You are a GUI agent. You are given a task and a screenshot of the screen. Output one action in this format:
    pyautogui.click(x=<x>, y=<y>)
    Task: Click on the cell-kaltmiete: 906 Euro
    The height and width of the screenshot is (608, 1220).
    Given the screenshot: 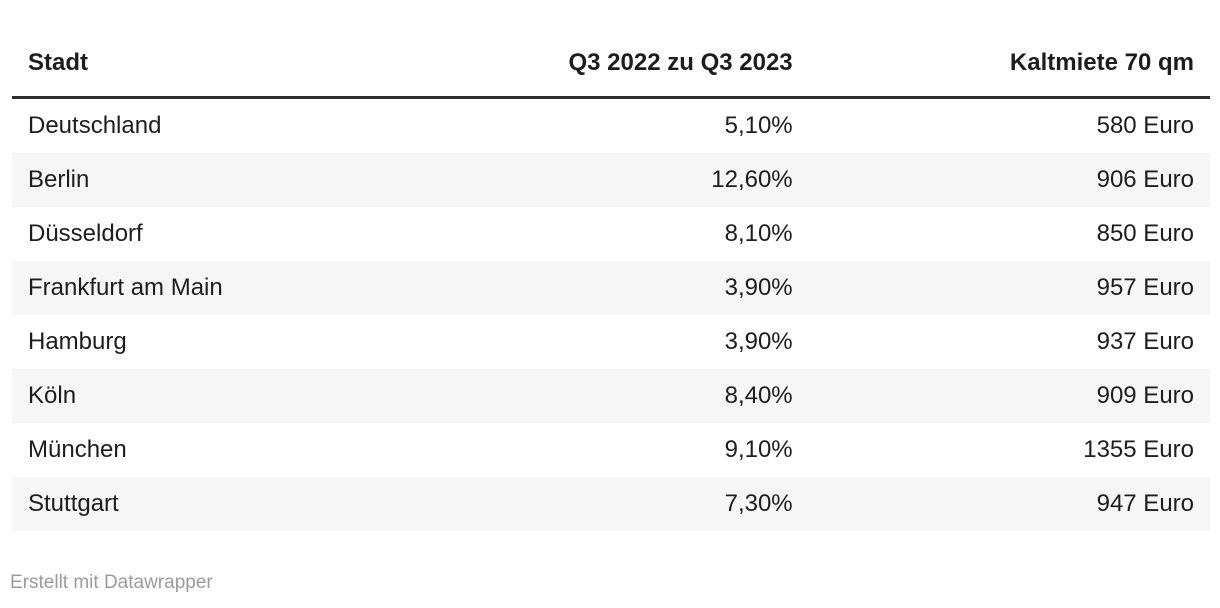 What is the action you would take?
    pyautogui.click(x=1145, y=179)
    